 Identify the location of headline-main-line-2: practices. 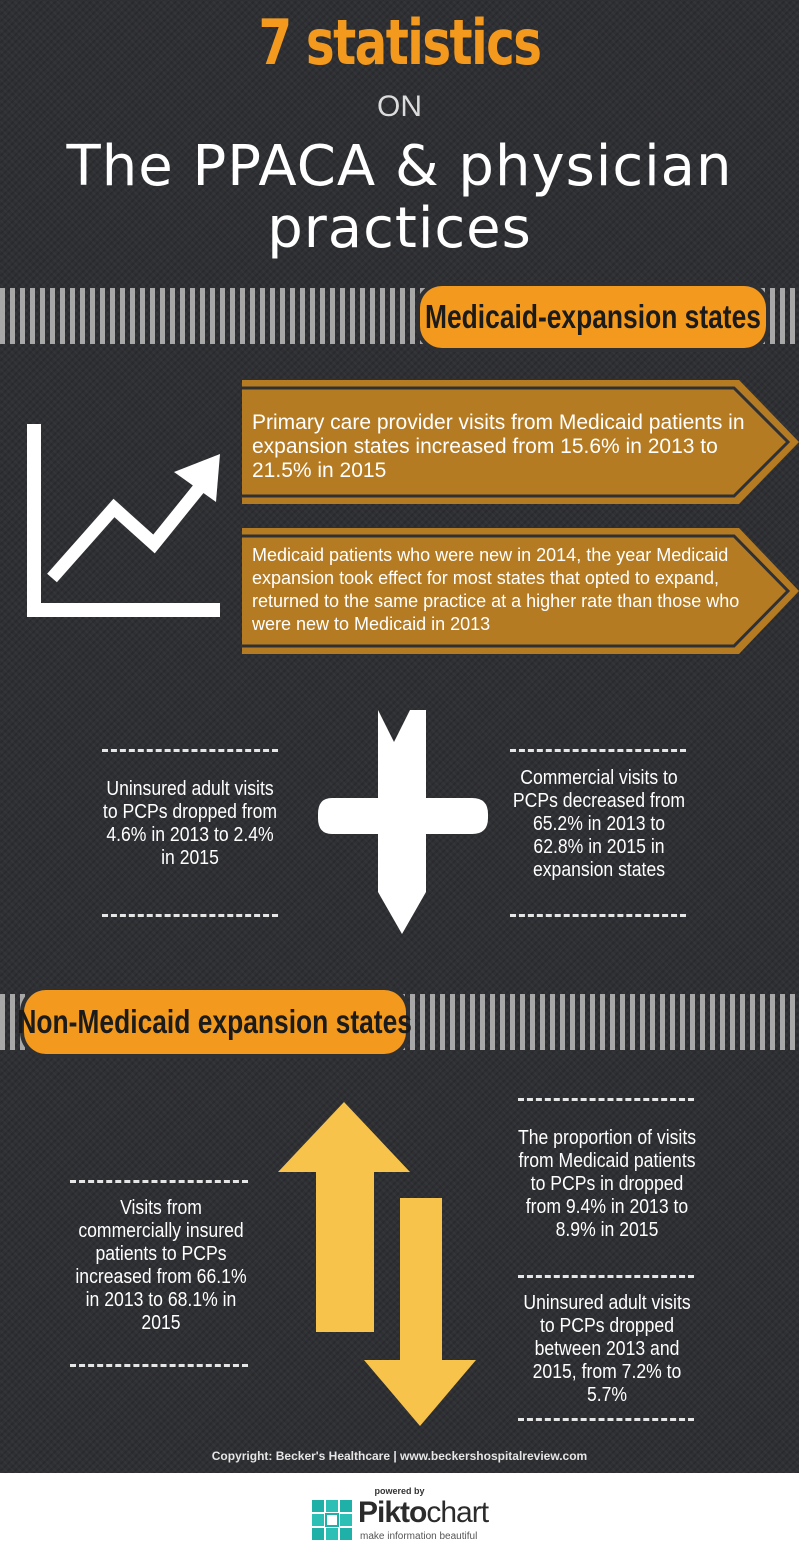
(399, 228).